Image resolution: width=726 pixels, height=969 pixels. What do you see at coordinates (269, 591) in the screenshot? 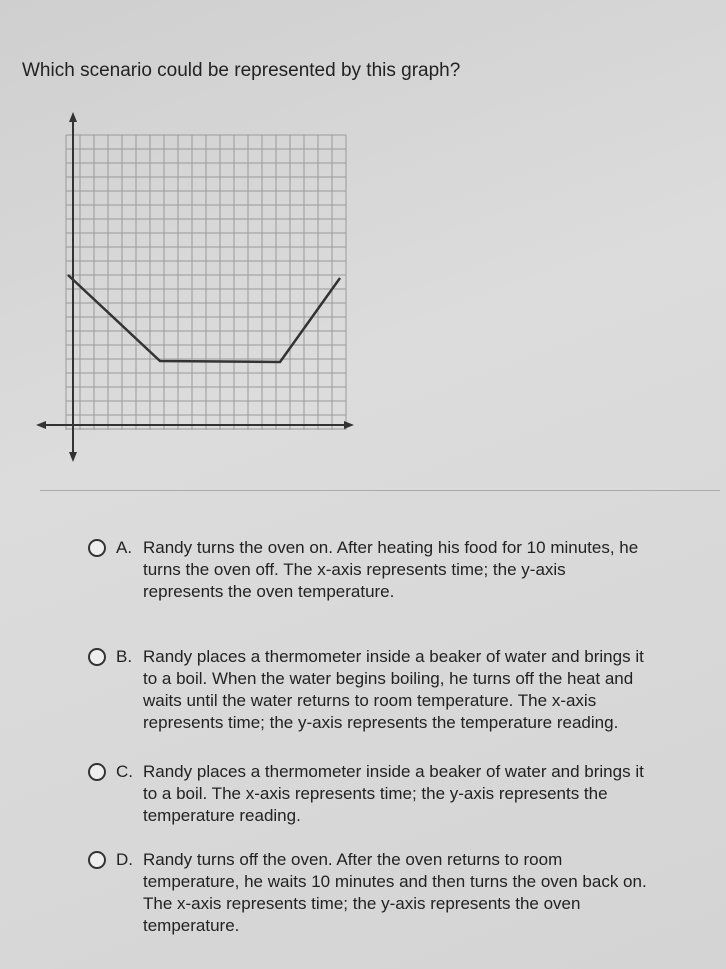
I see `text-line: represents the oven temperature.` at bounding box center [269, 591].